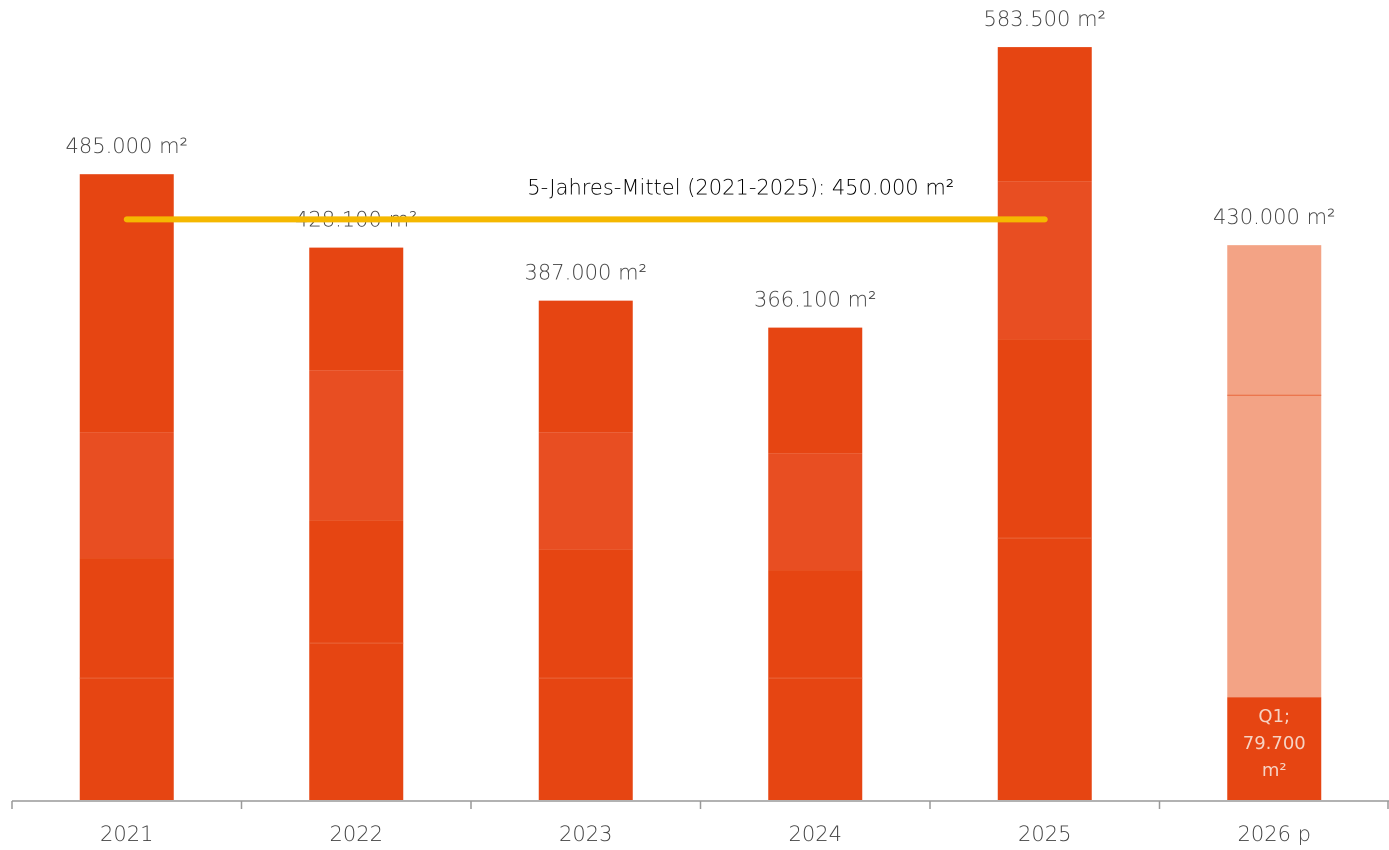 The height and width of the screenshot is (850, 1389). Describe the element at coordinates (815, 300) in the screenshot. I see `total-label: 366.100 m²` at that location.